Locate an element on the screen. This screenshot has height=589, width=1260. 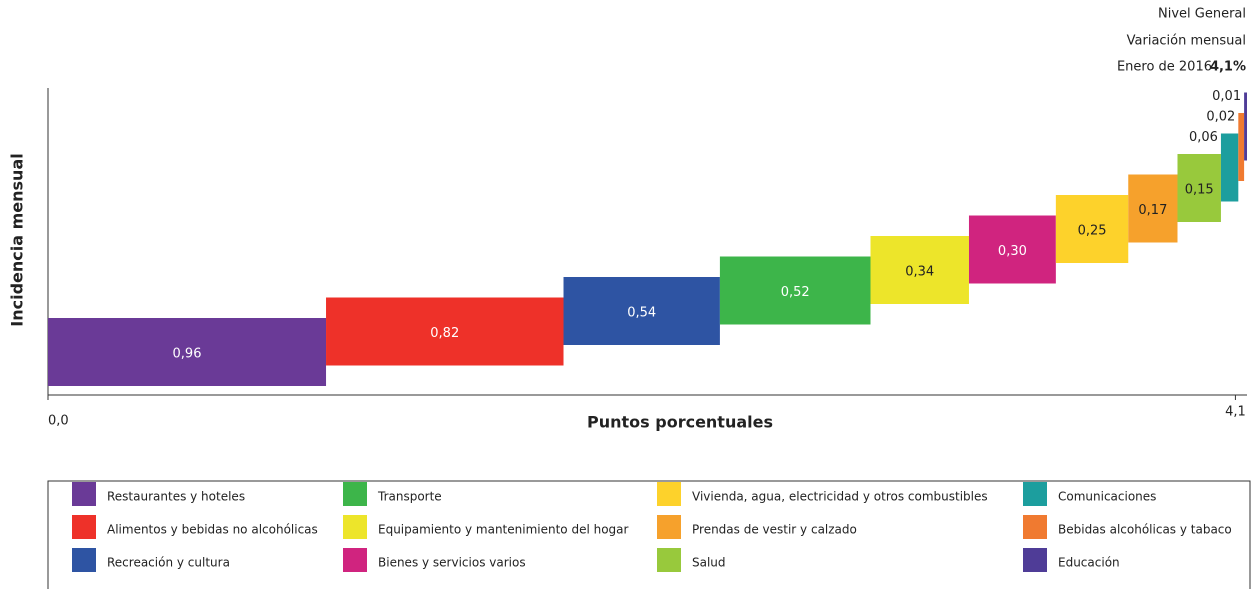
value-label: 0,82 is located at coordinates (444, 333).